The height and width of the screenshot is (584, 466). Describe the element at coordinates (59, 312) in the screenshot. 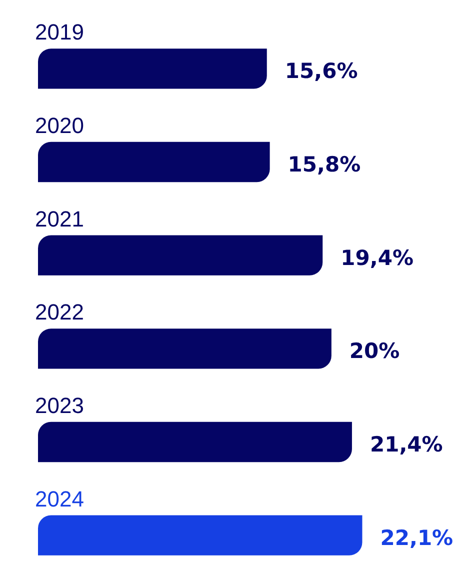

I see `y-tick-label: 2022` at that location.